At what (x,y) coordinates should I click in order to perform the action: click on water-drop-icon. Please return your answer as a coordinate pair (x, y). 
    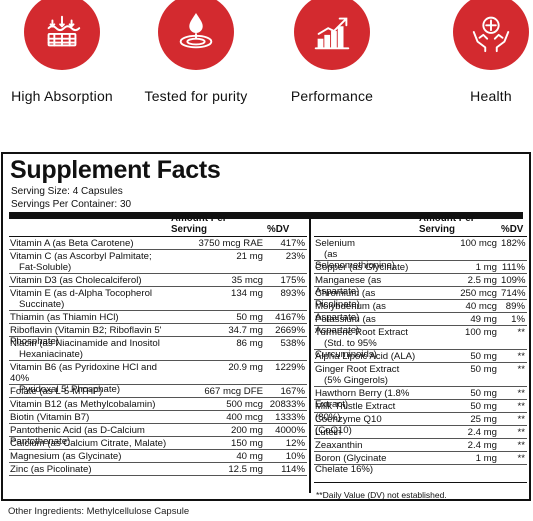
    Looking at the image, I should click on (196, 35).